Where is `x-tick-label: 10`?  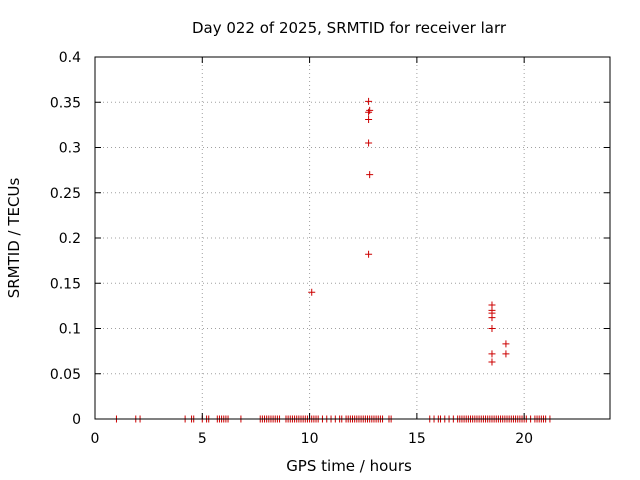
x-tick-label: 10 is located at coordinates (310, 439).